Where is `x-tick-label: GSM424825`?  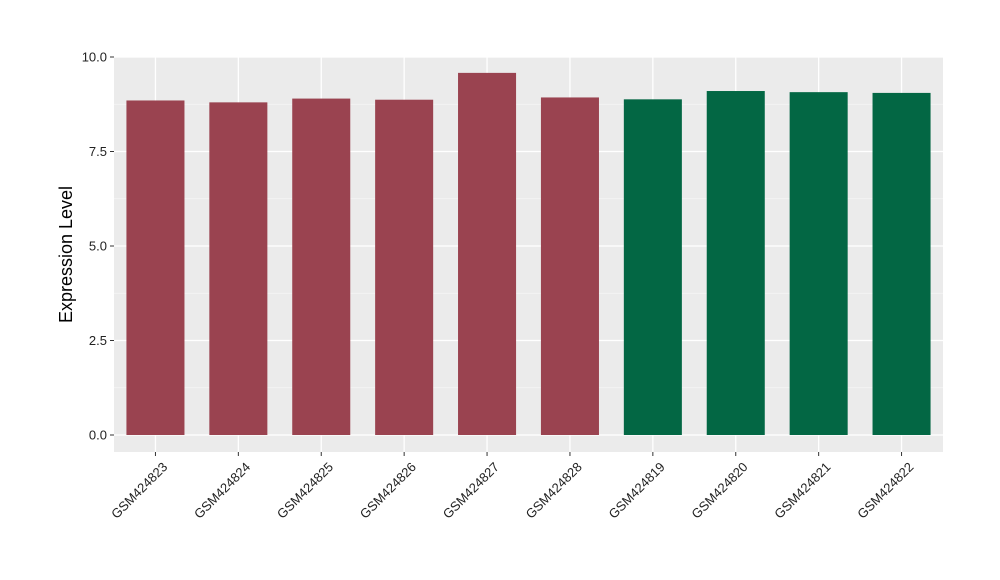
x-tick-label: GSM424825 is located at coordinates (305, 490).